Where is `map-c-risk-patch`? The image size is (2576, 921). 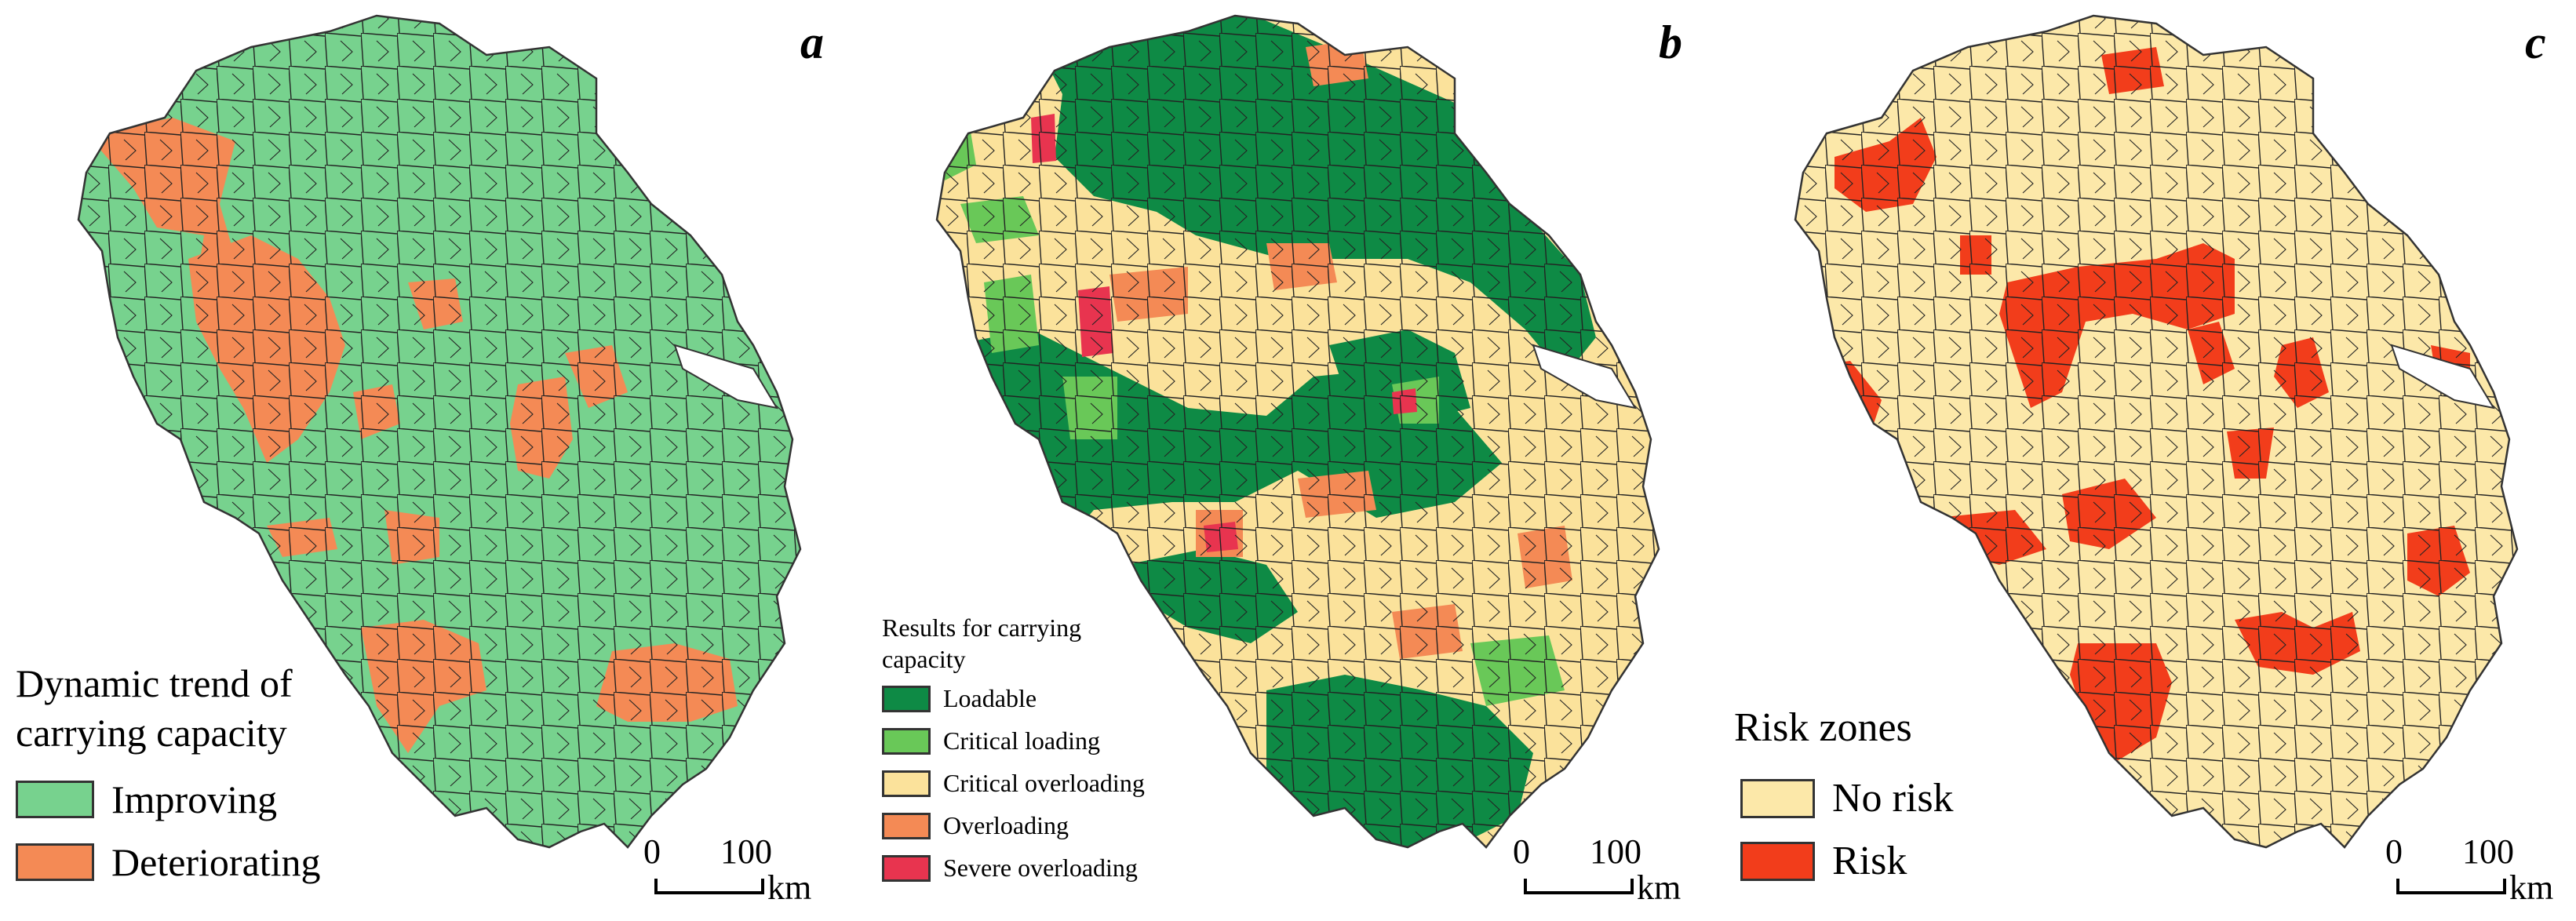 map-c-risk-patch is located at coordinates (1877, 510).